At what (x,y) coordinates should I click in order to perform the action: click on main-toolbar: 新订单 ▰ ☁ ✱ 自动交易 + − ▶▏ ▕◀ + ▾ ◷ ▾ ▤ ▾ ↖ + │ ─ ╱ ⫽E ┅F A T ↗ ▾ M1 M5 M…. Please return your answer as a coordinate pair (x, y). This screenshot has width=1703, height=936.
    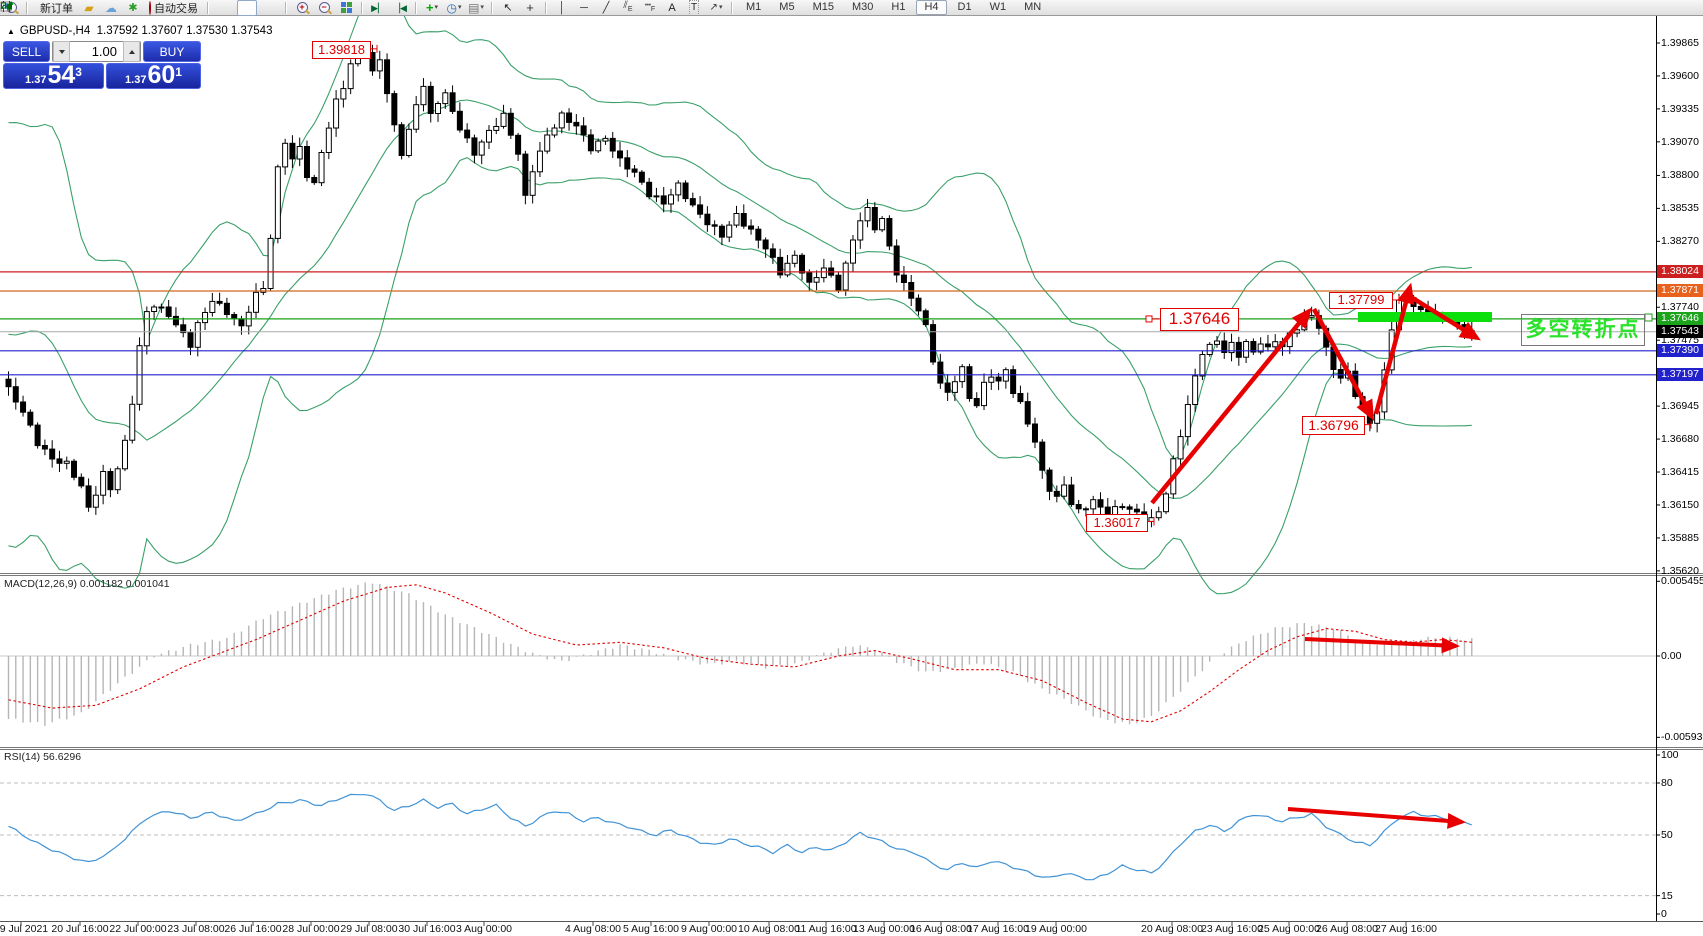
    Looking at the image, I should click on (851, 8).